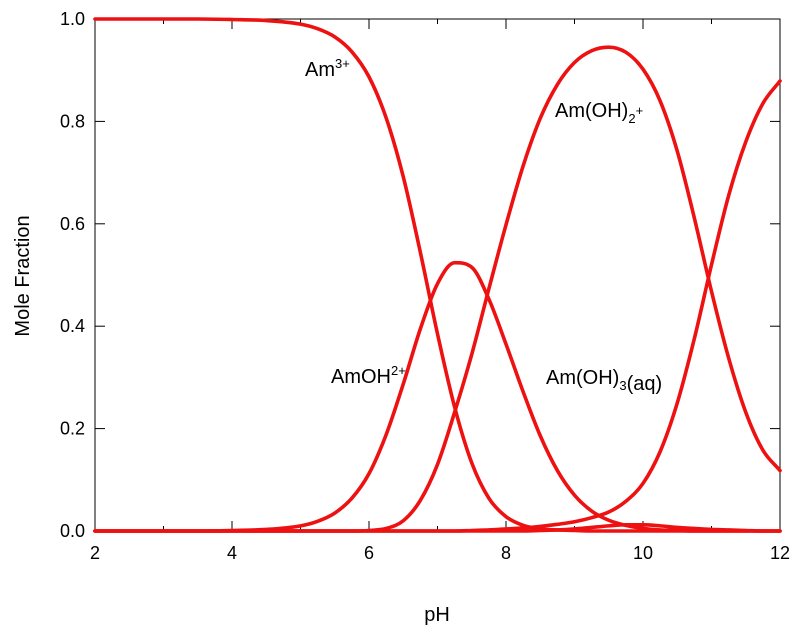 This screenshot has width=795, height=627. What do you see at coordinates (604, 381) in the screenshot?
I see `am-oh-3-aq-label: Am(OH)3(aq)` at bounding box center [604, 381].